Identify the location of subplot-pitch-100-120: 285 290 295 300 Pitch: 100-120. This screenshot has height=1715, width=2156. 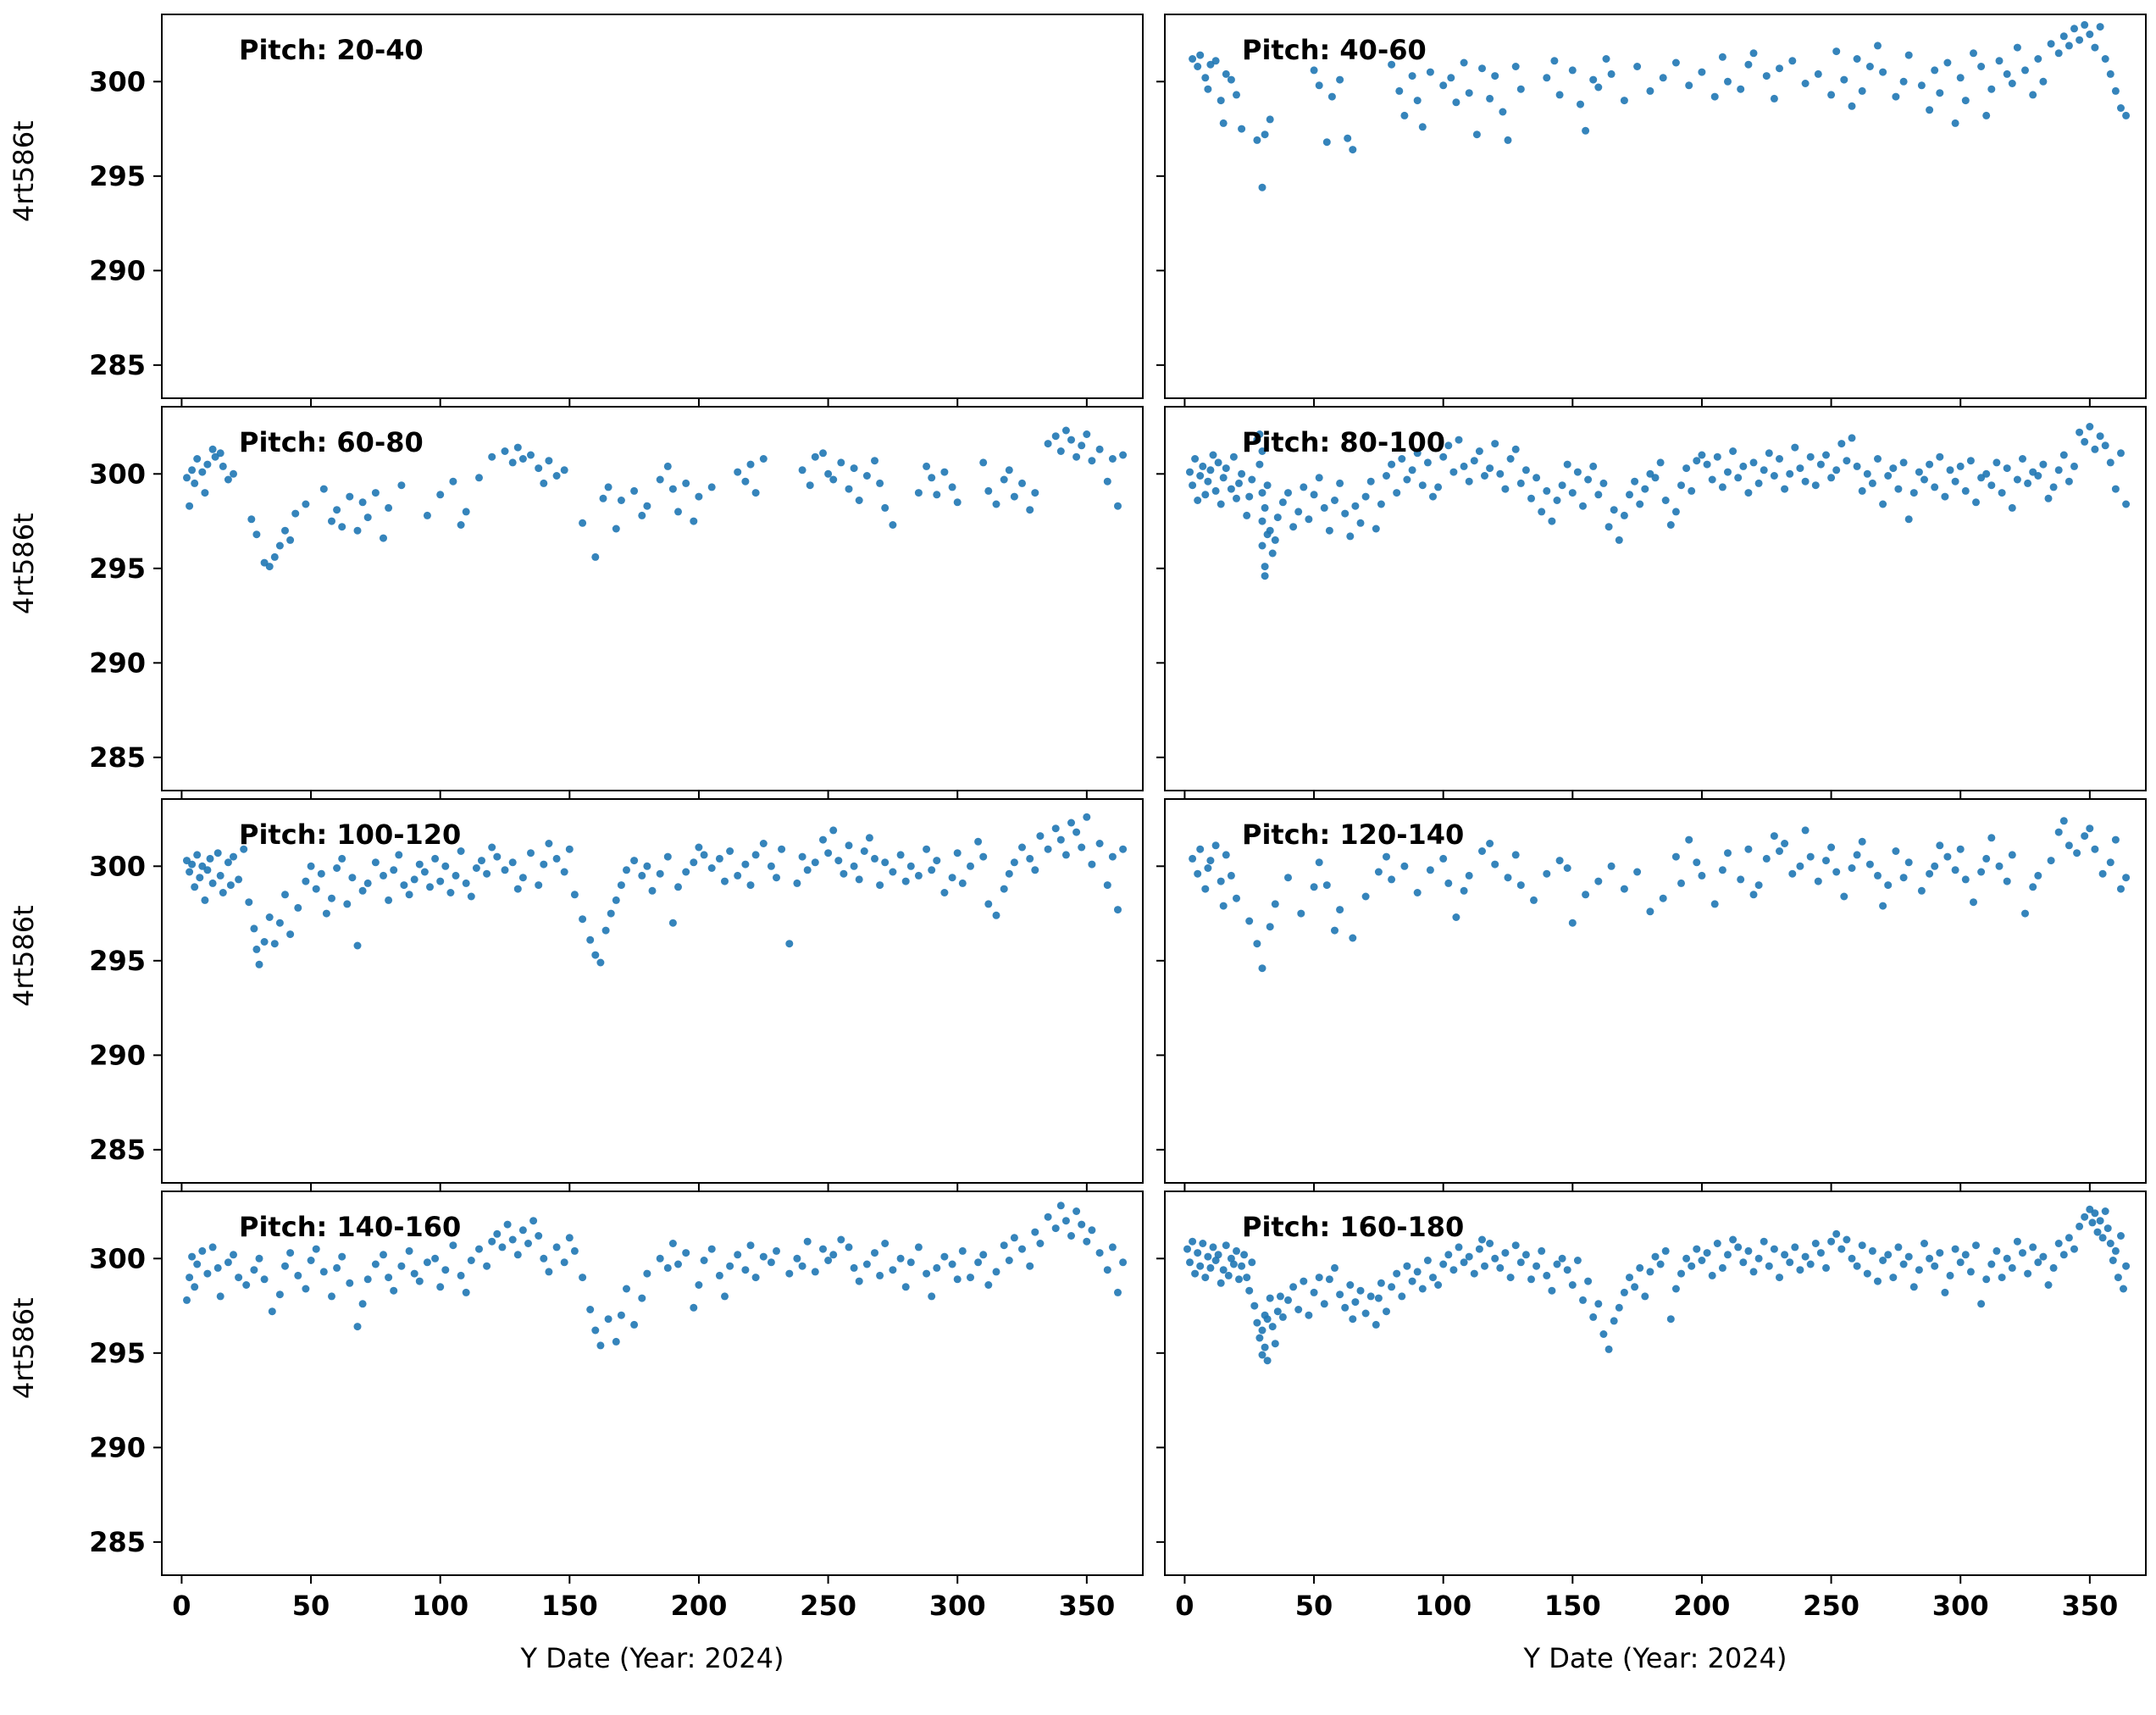
(616, 994).